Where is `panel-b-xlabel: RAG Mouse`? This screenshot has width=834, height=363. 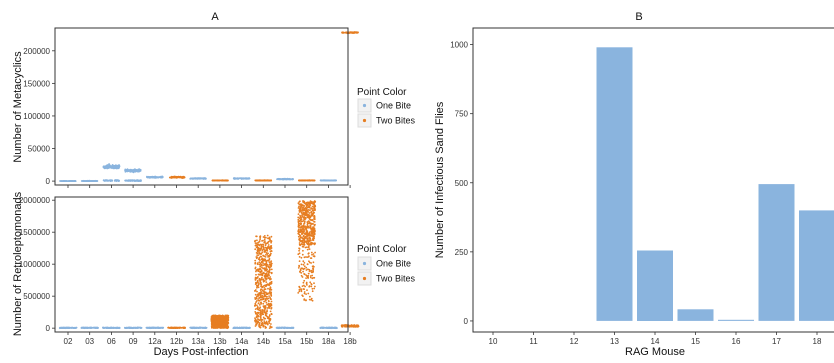 panel-b-xlabel: RAG Mouse is located at coordinates (655, 352).